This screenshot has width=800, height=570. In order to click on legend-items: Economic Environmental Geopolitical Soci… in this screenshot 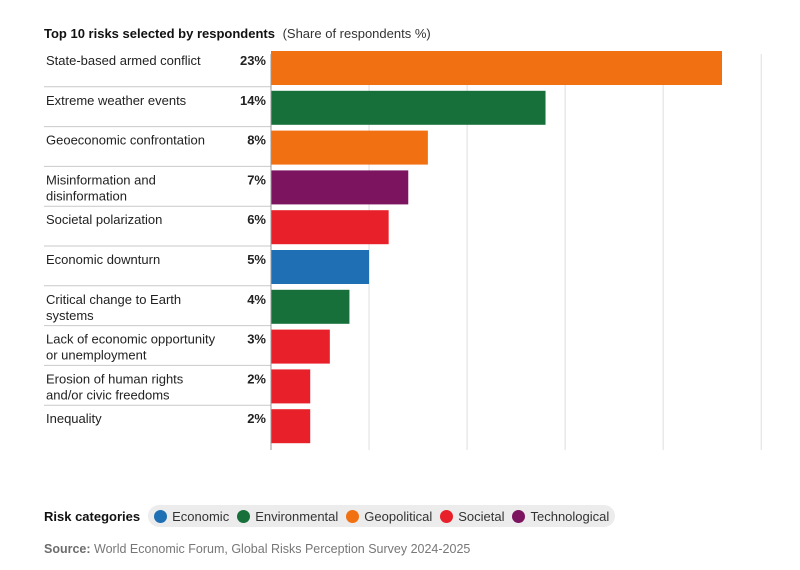, I will do `click(382, 516)`.